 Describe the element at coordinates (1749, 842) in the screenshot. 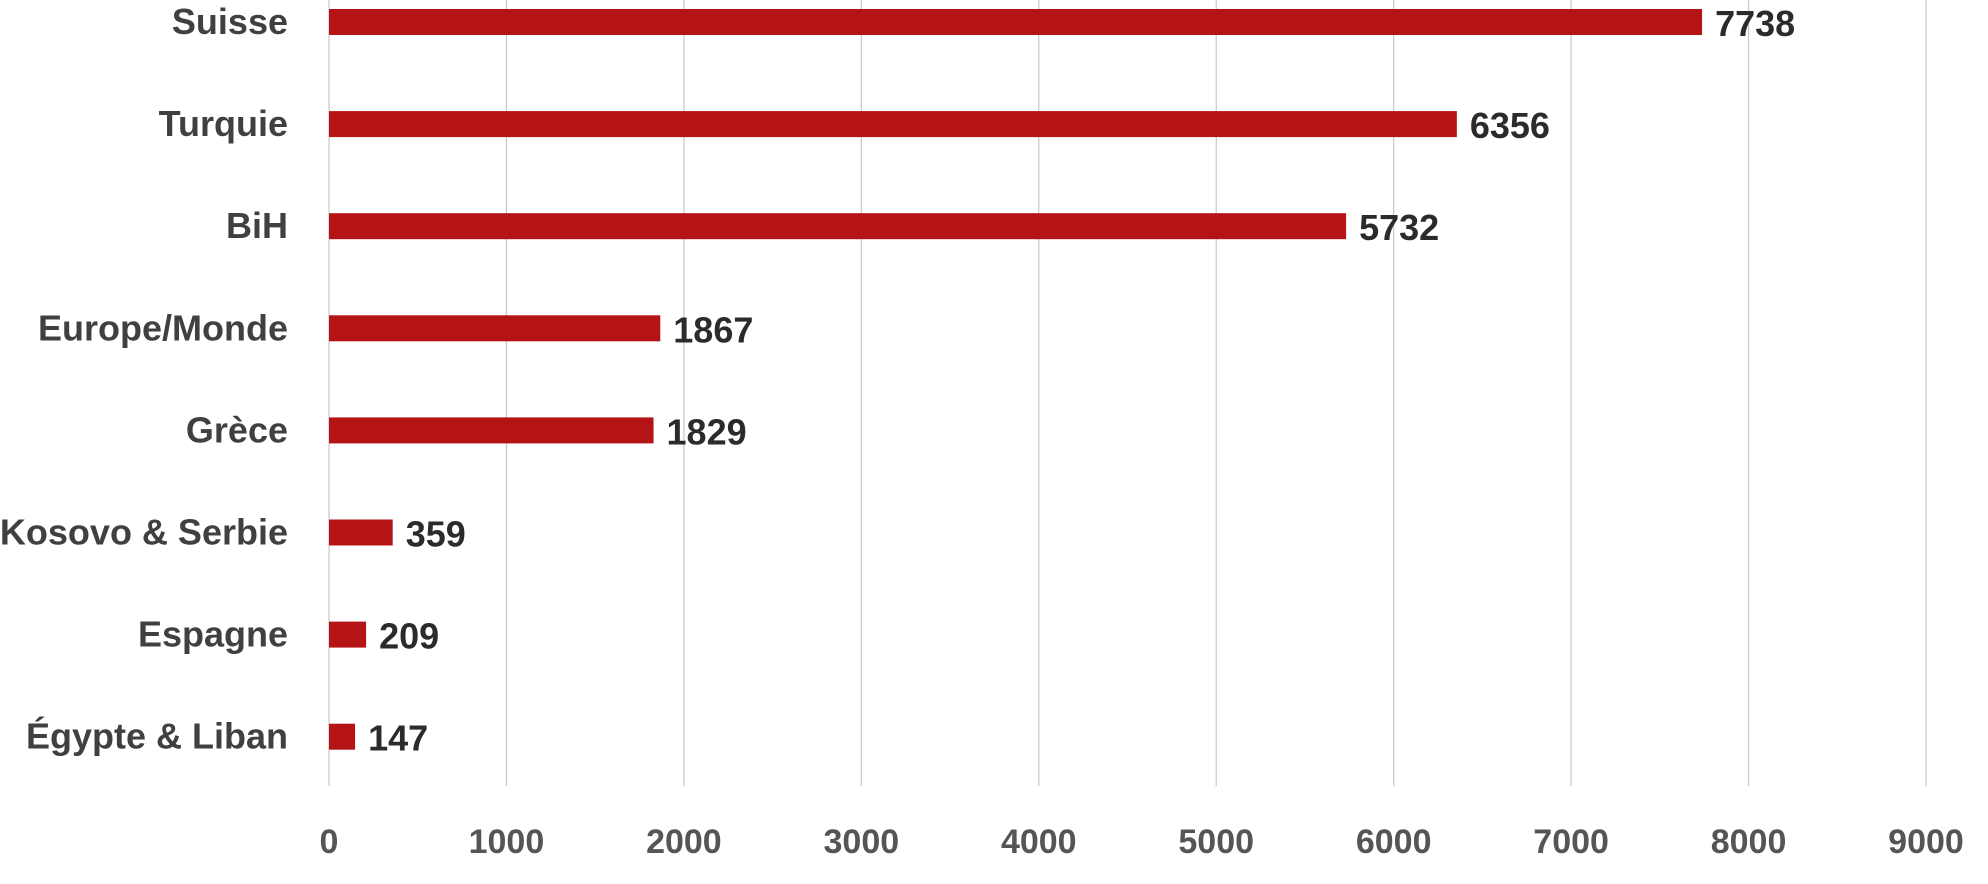

I see `x-tick-label-8000: 8000` at that location.